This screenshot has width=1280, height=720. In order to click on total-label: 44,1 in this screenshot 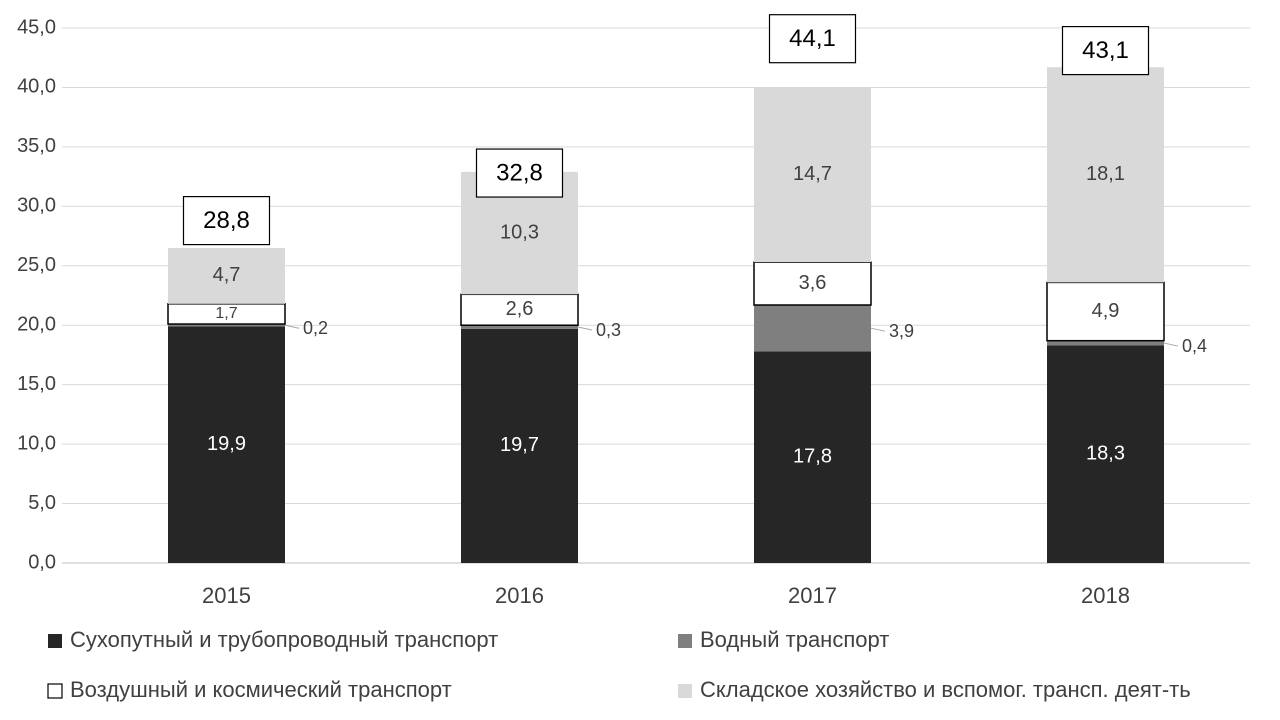, I will do `click(812, 38)`.